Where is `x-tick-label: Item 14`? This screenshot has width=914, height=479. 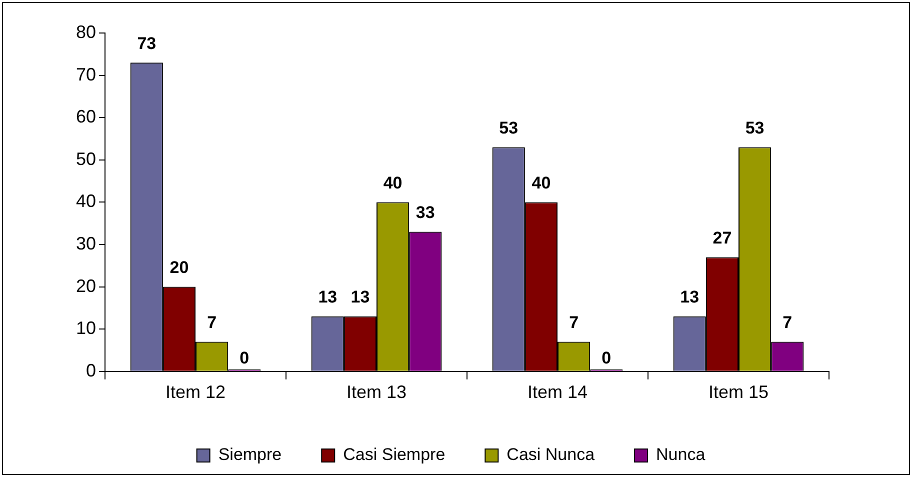 x-tick-label: Item 14 is located at coordinates (557, 392).